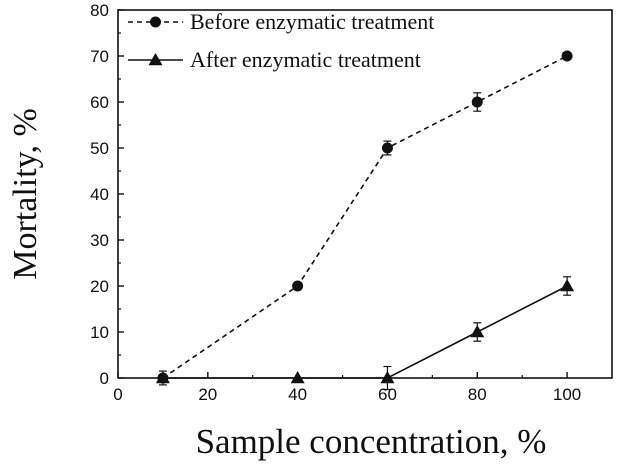 The height and width of the screenshot is (469, 623). Describe the element at coordinates (99, 148) in the screenshot. I see `y-tick-label: 50` at that location.